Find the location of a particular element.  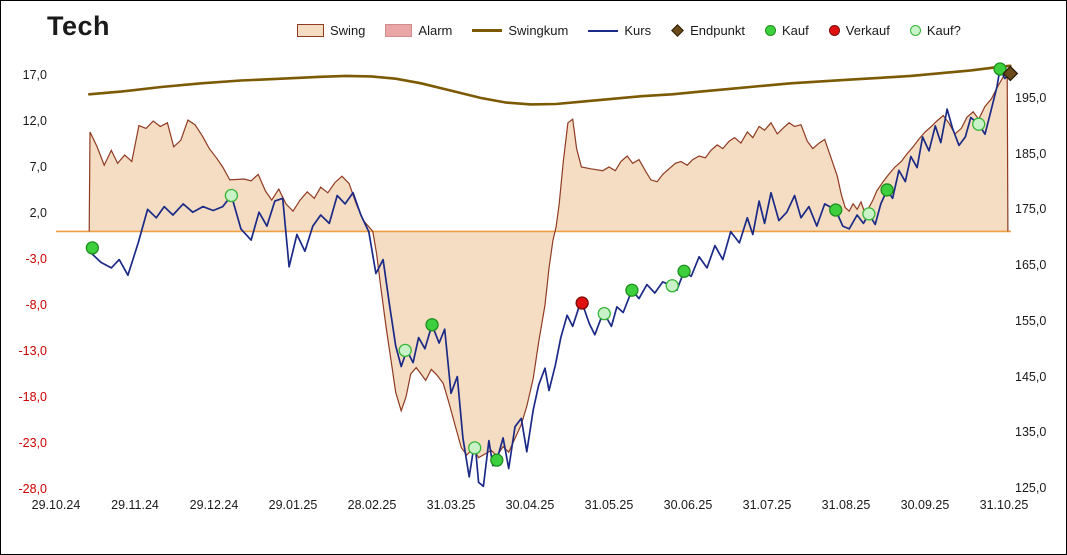

legend-item-swingkum: Swingkum is located at coordinates (520, 30).